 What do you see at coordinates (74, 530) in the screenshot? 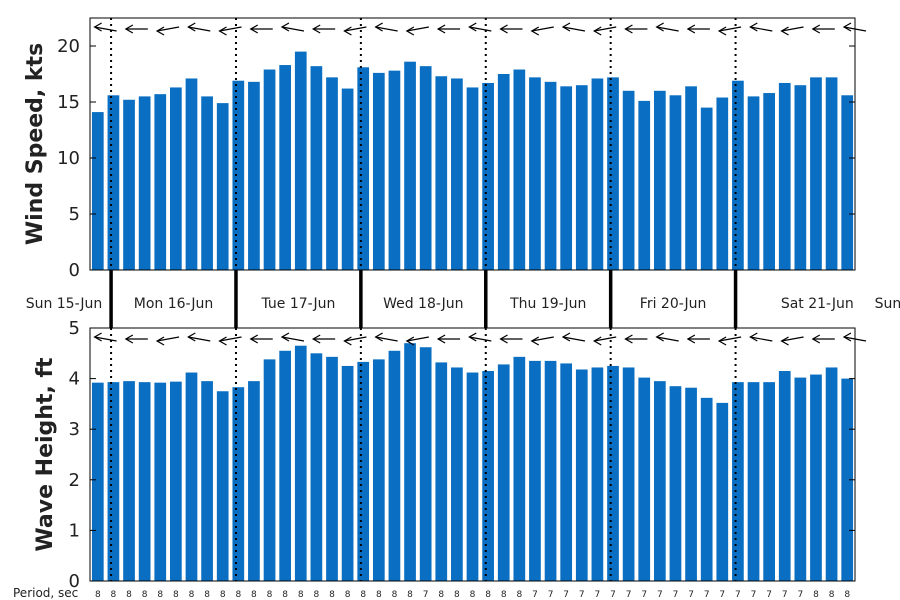
I see `y-tick-label: 1` at bounding box center [74, 530].